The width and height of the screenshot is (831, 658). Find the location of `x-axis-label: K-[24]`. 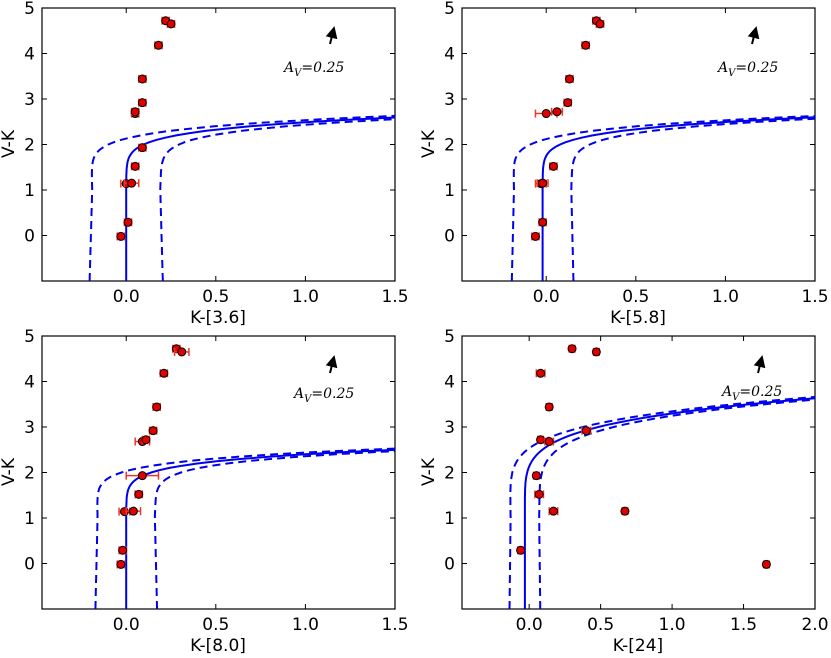

x-axis-label: K-[24] is located at coordinates (638, 646).